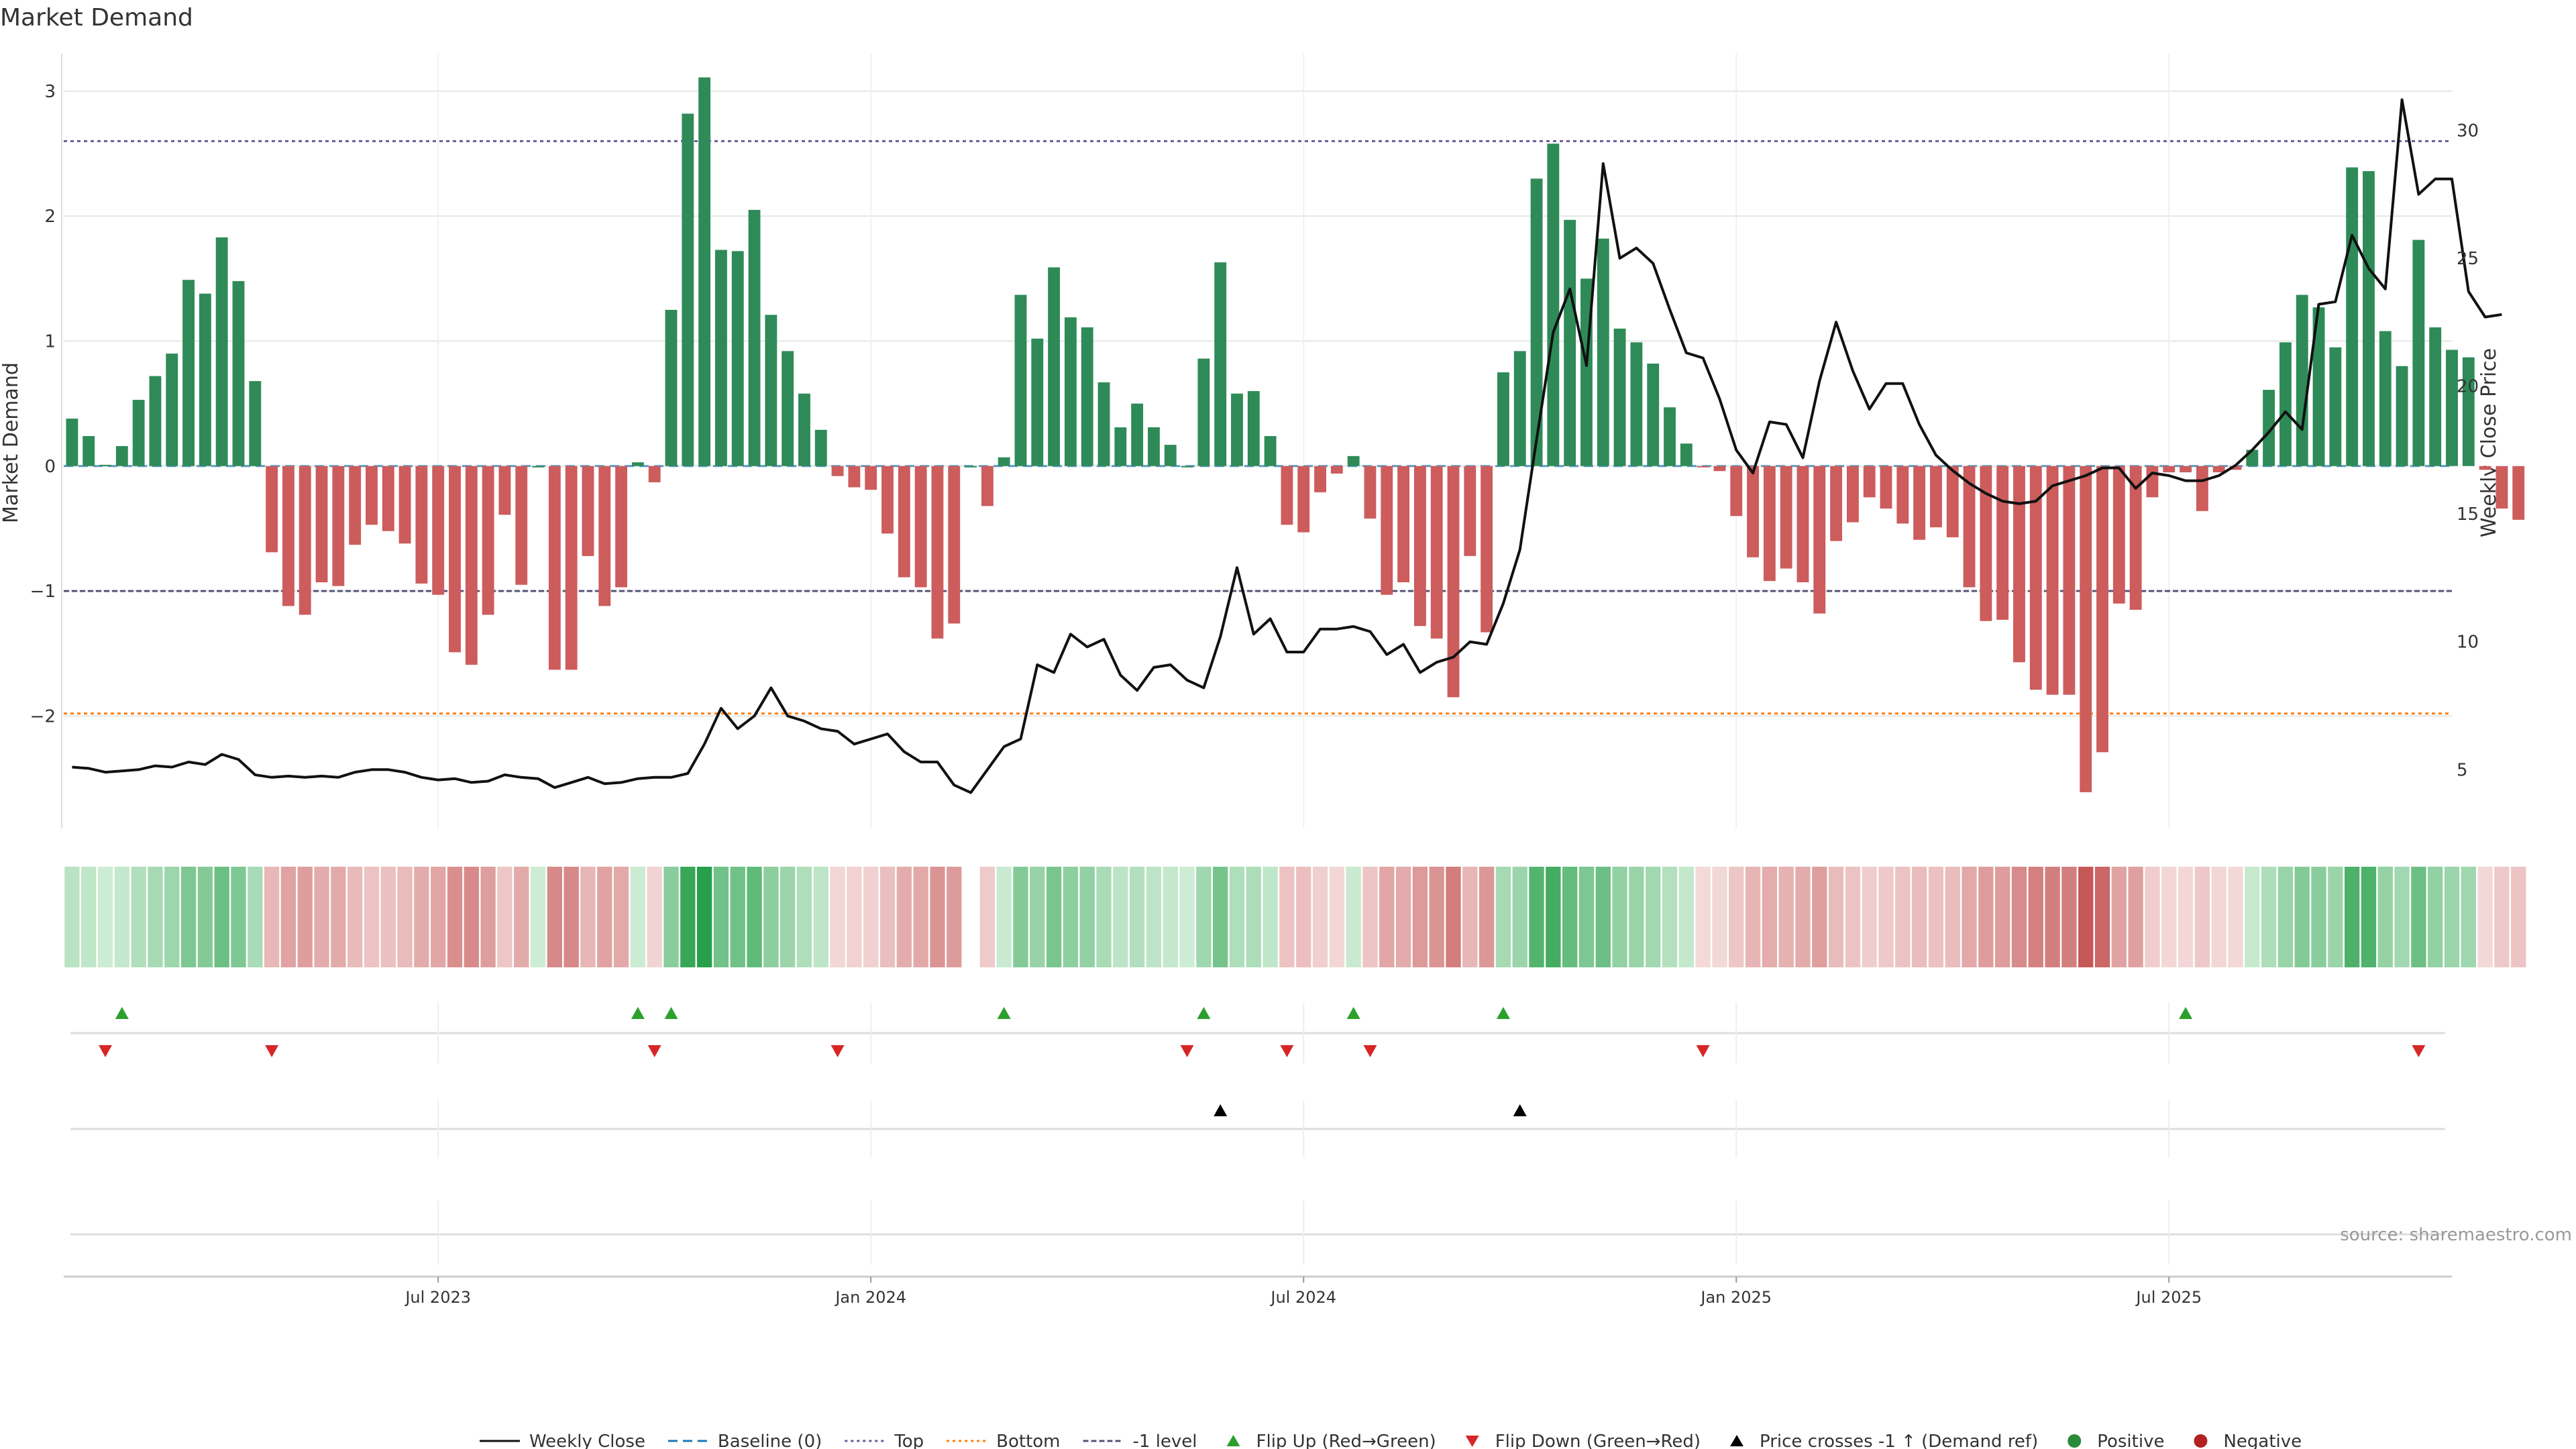 The width and height of the screenshot is (2576, 1449). What do you see at coordinates (1346, 1440) in the screenshot?
I see `legend-label: Flip Up (Red→Green)` at bounding box center [1346, 1440].